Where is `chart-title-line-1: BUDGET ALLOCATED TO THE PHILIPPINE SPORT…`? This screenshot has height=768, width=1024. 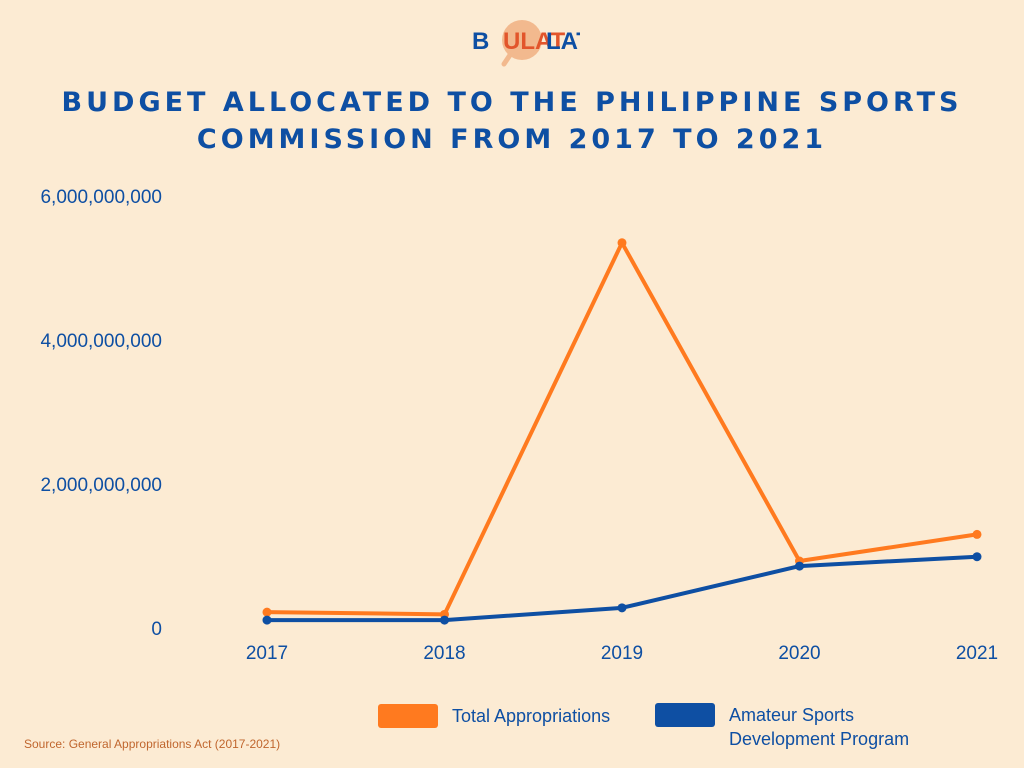
chart-title-line-1: BUDGET ALLOCATED TO THE PHILIPPINE SPORT… is located at coordinates (512, 102).